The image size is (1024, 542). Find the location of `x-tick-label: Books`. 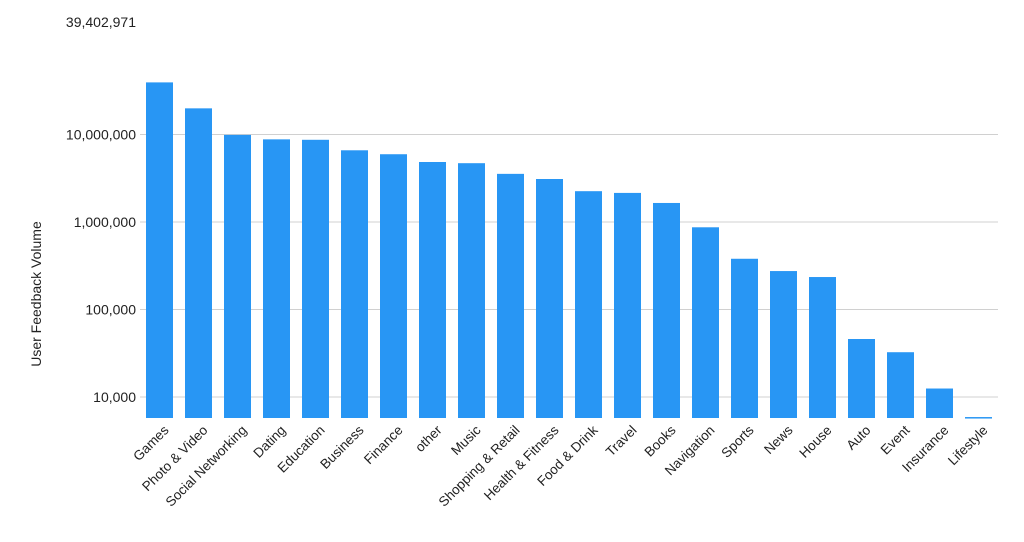

x-tick-label: Books is located at coordinates (659, 440).